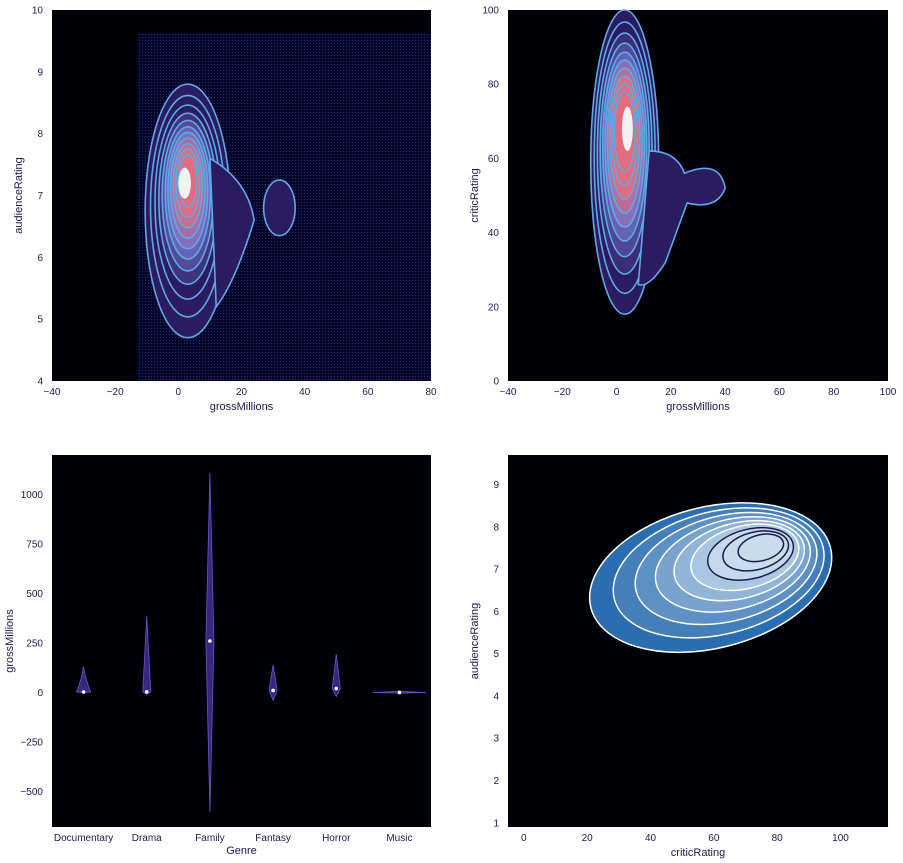 This screenshot has width=903, height=863. What do you see at coordinates (241, 851) in the screenshot?
I see `x-axis-label: Genre` at bounding box center [241, 851].